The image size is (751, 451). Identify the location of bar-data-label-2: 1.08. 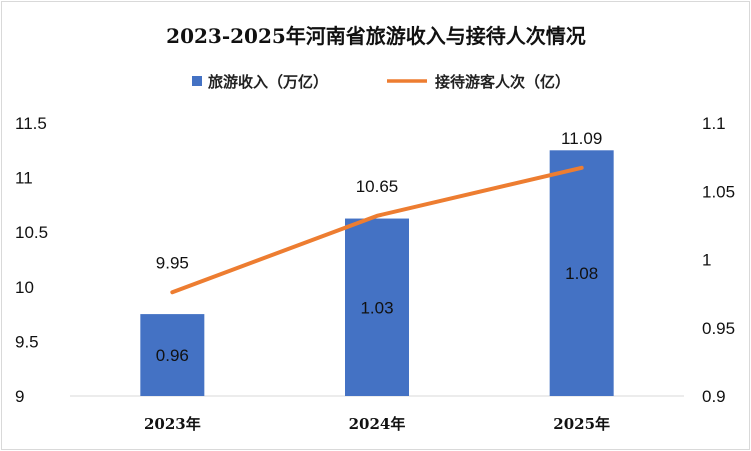
(581, 273).